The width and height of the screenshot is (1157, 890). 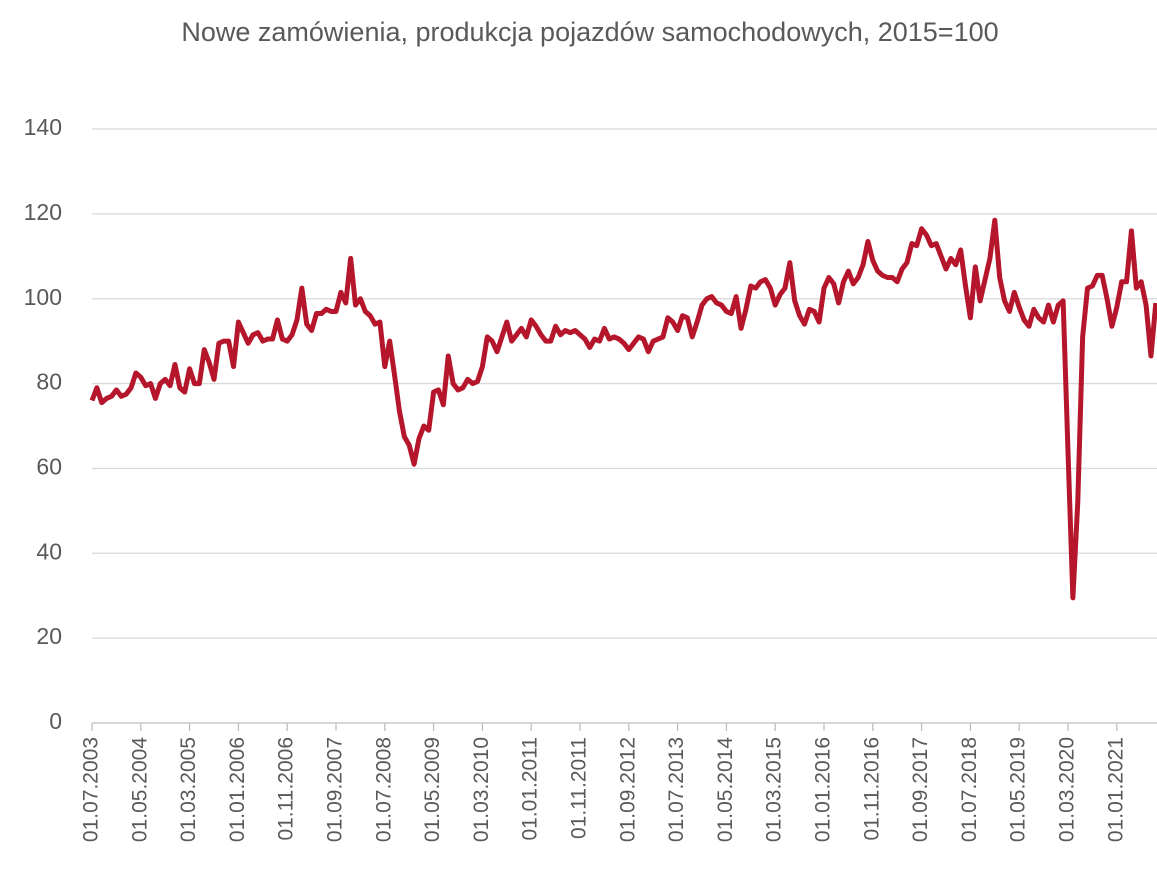 I want to click on x-tick-label: 01.05.2009, so click(x=432, y=789).